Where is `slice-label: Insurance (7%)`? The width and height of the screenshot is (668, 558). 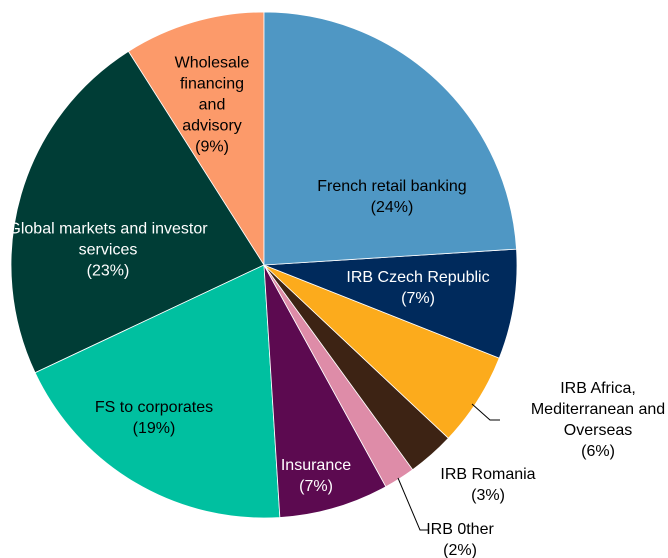
slice-label: Insurance (7%) is located at coordinates (316, 476).